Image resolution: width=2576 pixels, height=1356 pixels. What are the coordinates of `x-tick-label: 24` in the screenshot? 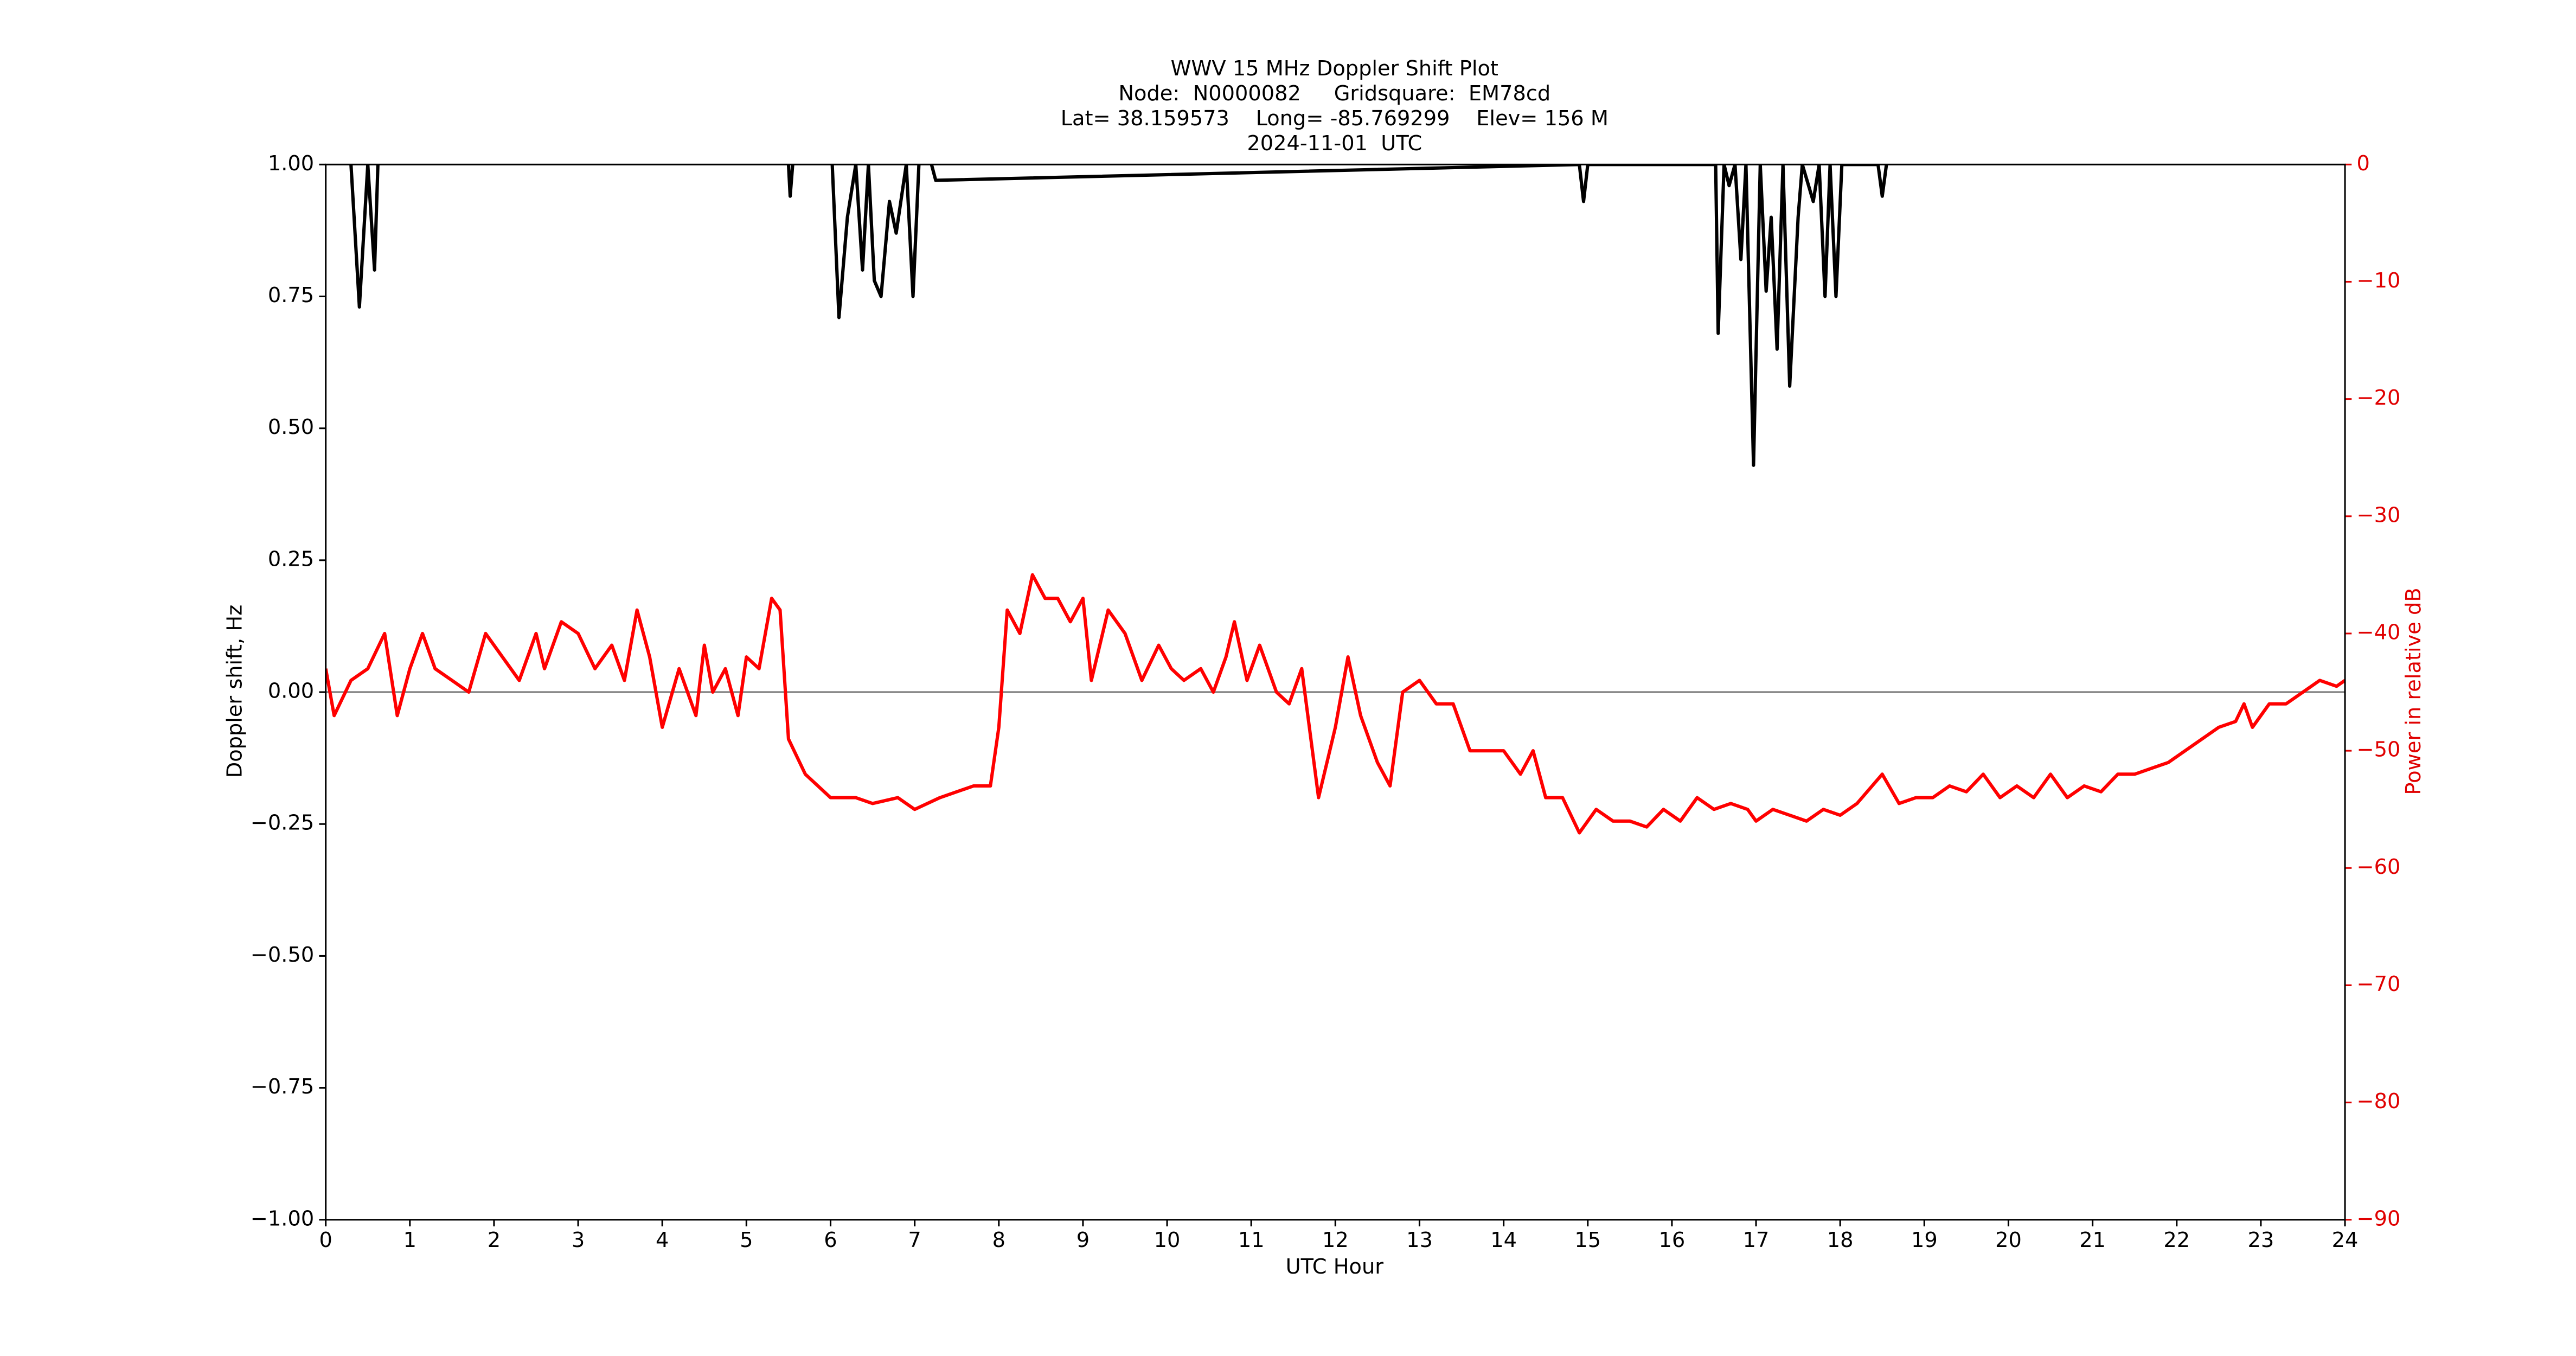 It's located at (2345, 1240).